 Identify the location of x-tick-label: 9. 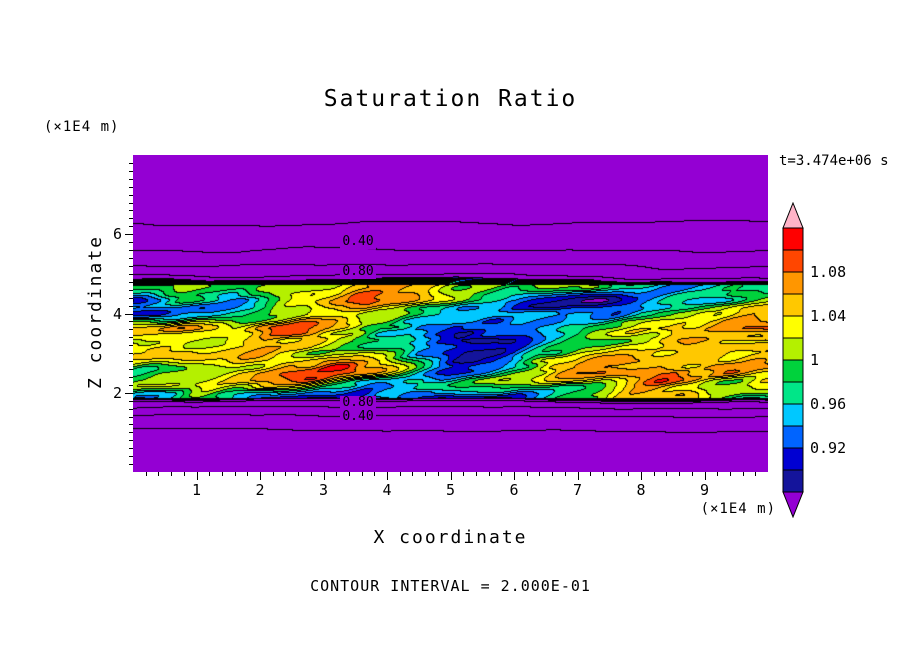
(704, 490).